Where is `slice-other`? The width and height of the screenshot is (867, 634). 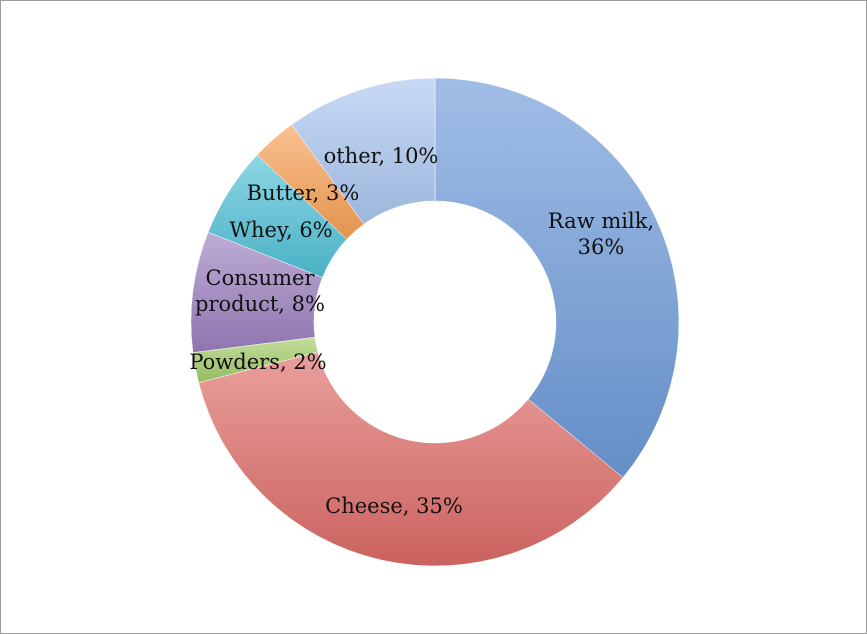 slice-other is located at coordinates (363, 151).